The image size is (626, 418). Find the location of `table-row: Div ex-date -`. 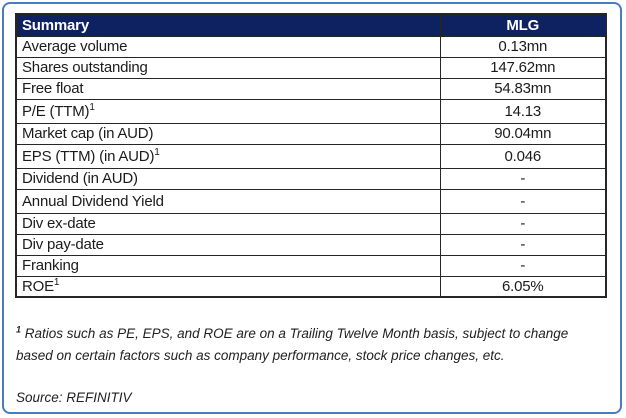

table-row: Div ex-date - is located at coordinates (311, 223).